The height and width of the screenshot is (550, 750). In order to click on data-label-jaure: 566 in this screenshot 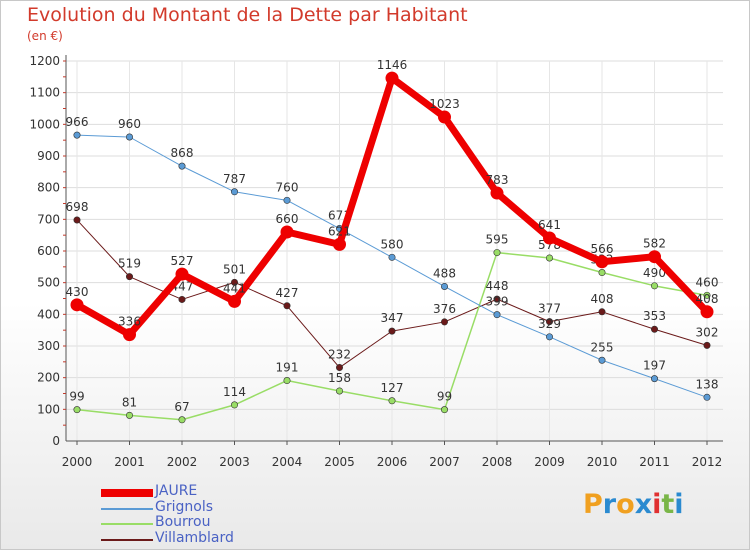, I will do `click(602, 249)`.